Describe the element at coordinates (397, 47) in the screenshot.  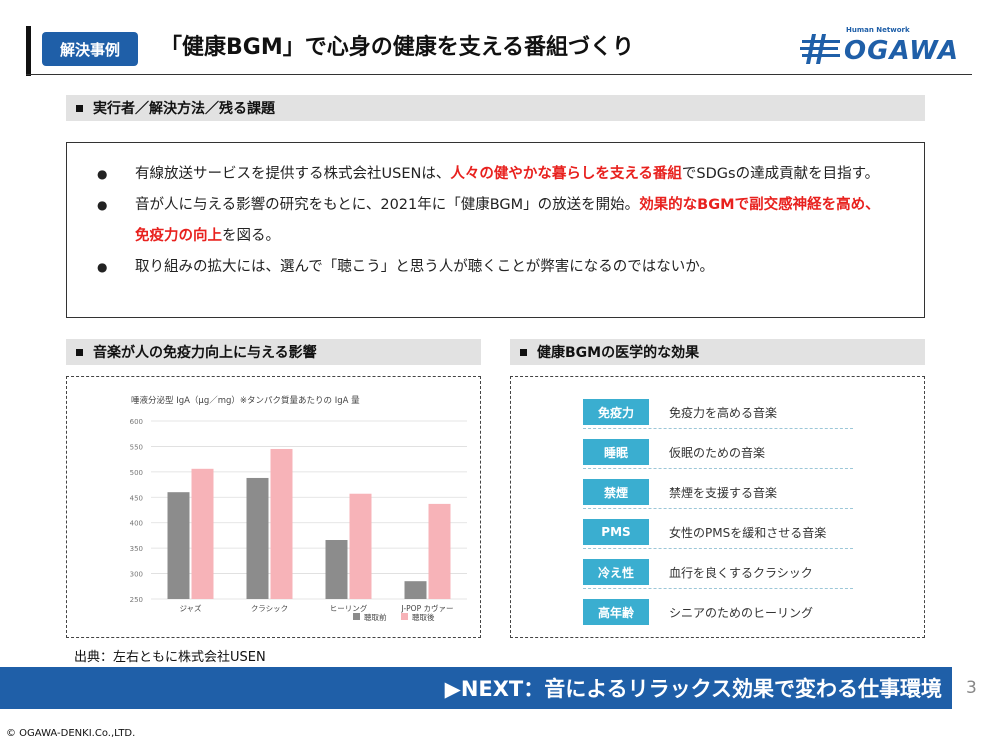
I see `page-title: 「健康BGM」で心身の健康を支える番組づくり` at that location.